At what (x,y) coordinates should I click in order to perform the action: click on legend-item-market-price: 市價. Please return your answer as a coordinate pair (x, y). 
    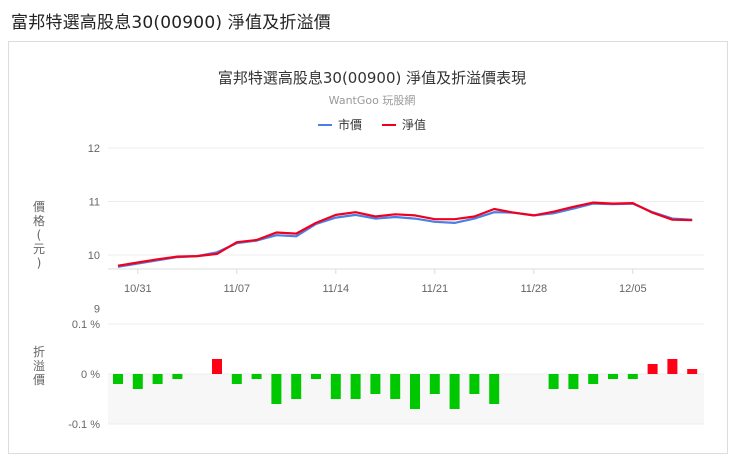
    Looking at the image, I should click on (339, 124).